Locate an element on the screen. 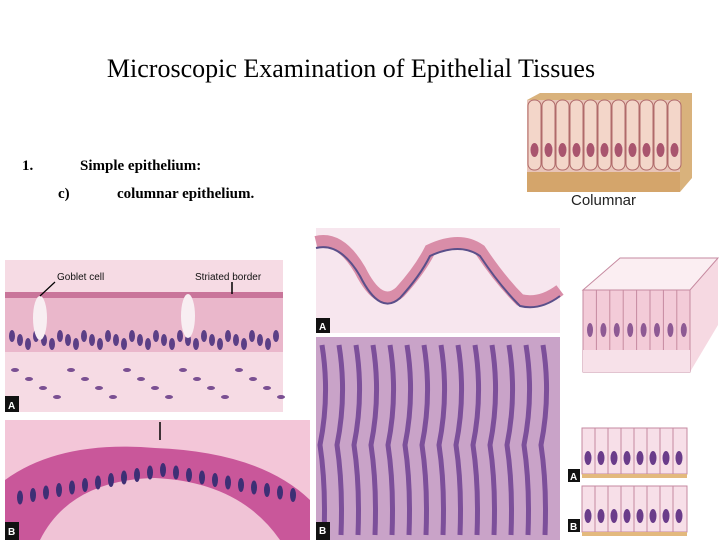 The image size is (720, 540). micrograph-middle-b is located at coordinates (438, 438).